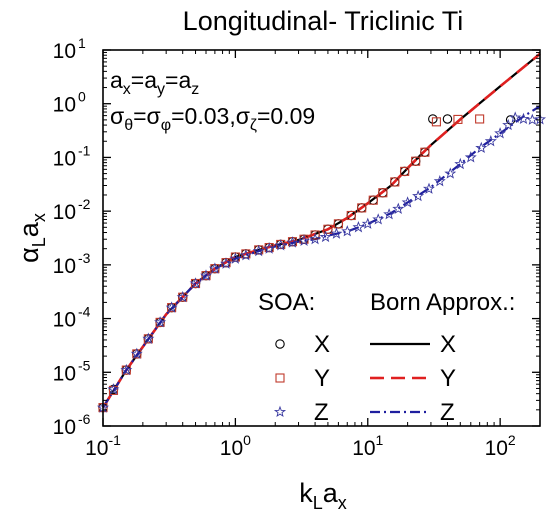 This screenshot has width=550, height=525. What do you see at coordinates (212, 118) in the screenshot?
I see `annotation-line-2: σθ=σφ=0.03,σζ=0.09` at bounding box center [212, 118].